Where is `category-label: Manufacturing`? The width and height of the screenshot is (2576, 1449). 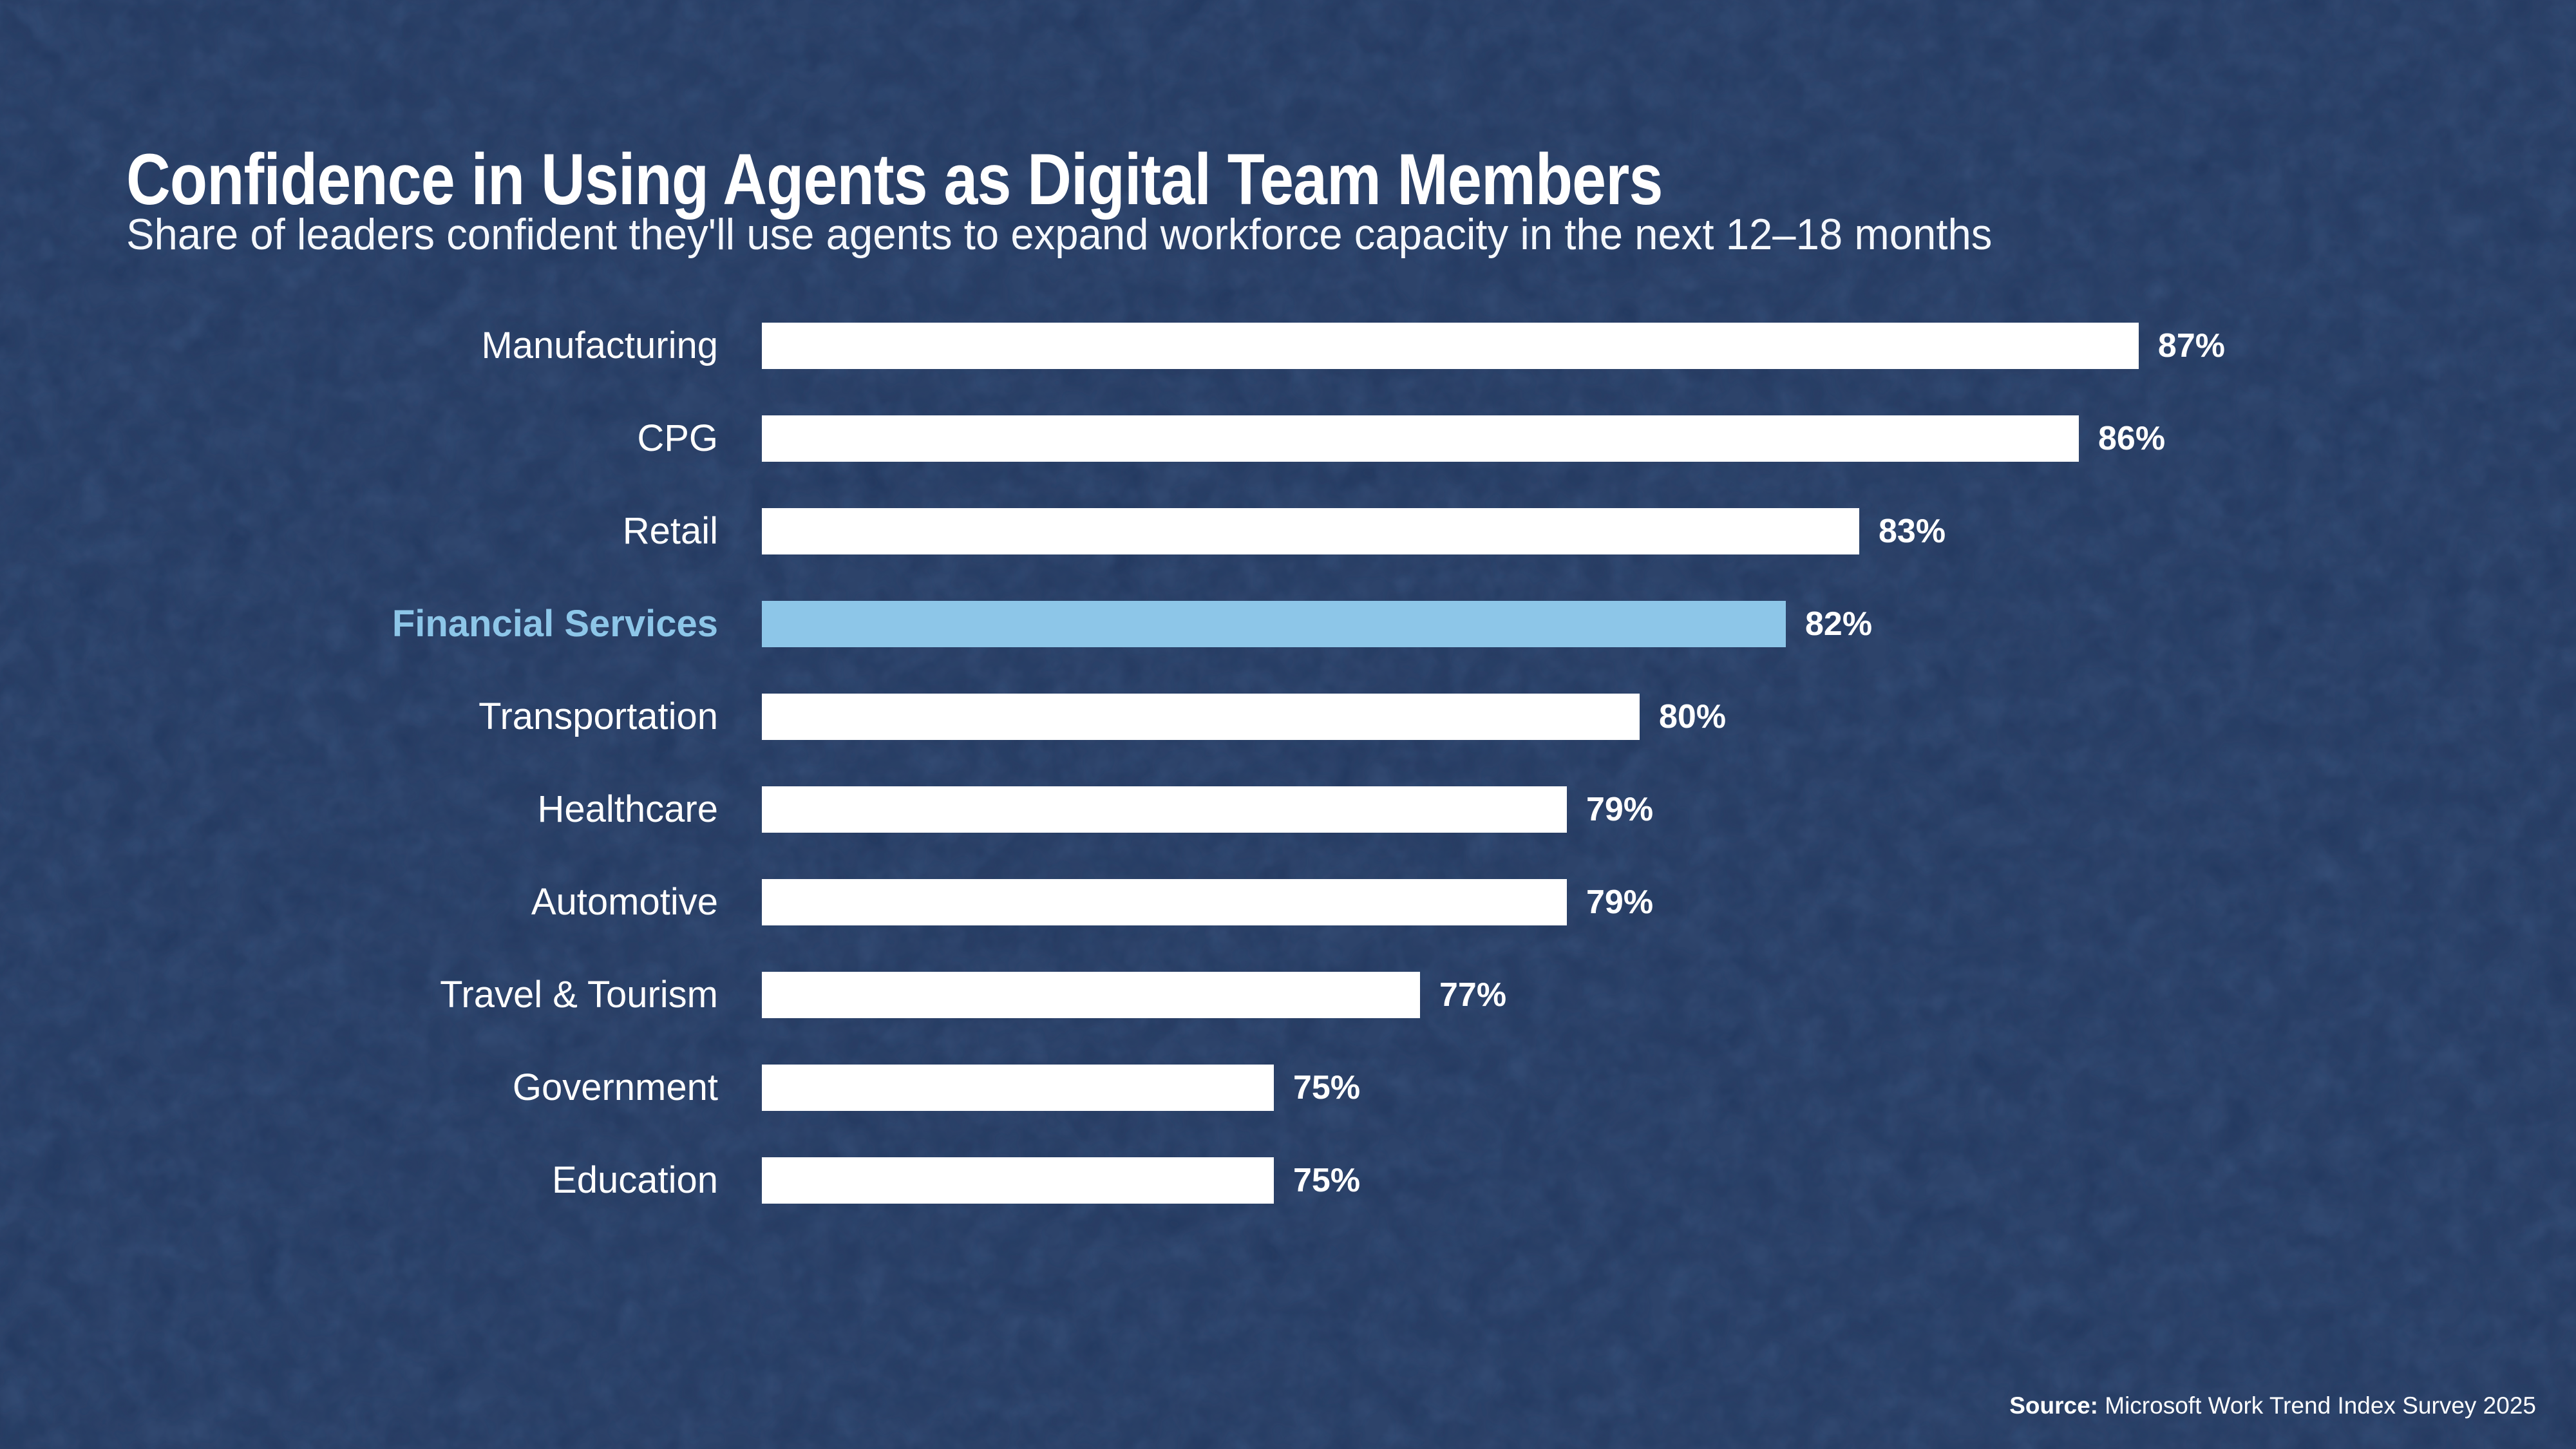 category-label: Manufacturing is located at coordinates (599, 346).